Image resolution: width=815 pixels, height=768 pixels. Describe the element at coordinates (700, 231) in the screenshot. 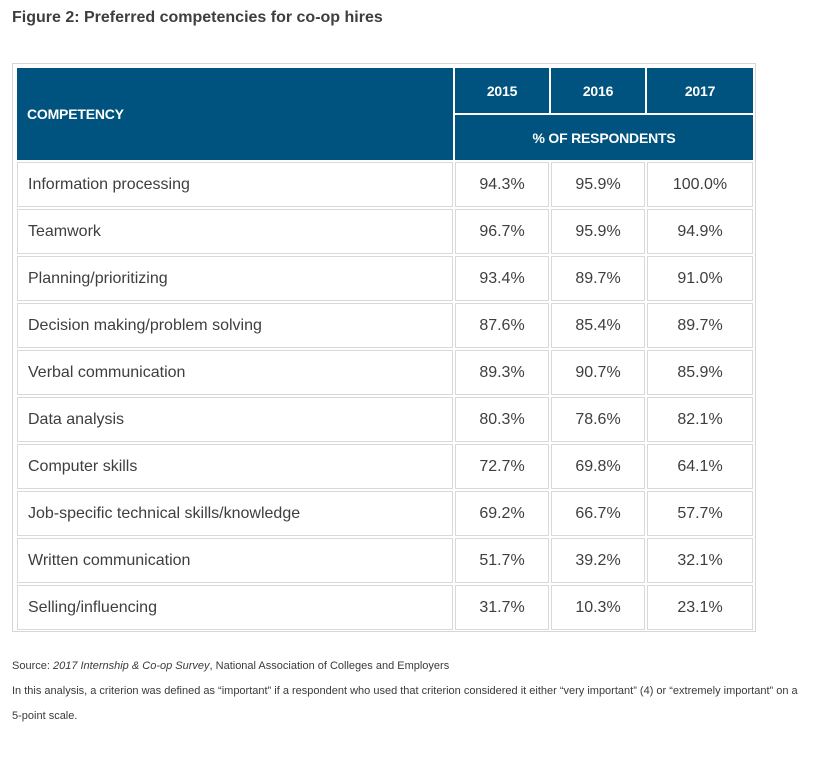

I see `value-cell-2017: 94.9%` at that location.